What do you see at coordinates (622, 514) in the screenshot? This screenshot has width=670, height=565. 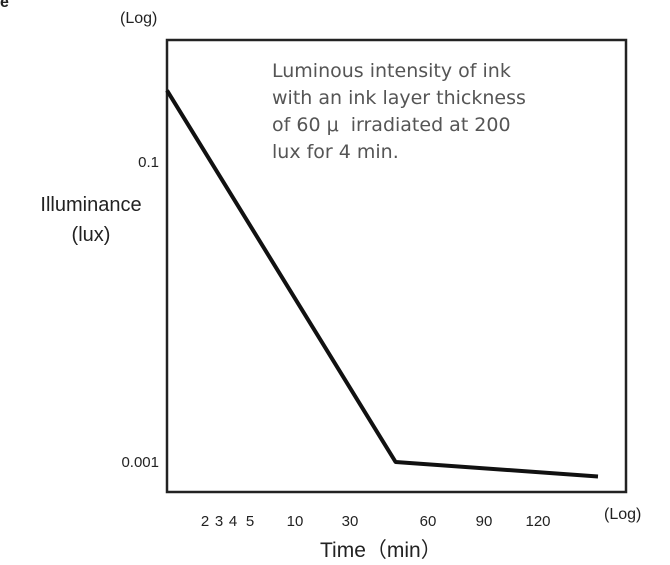 I see `x-scale-label: (Log)` at bounding box center [622, 514].